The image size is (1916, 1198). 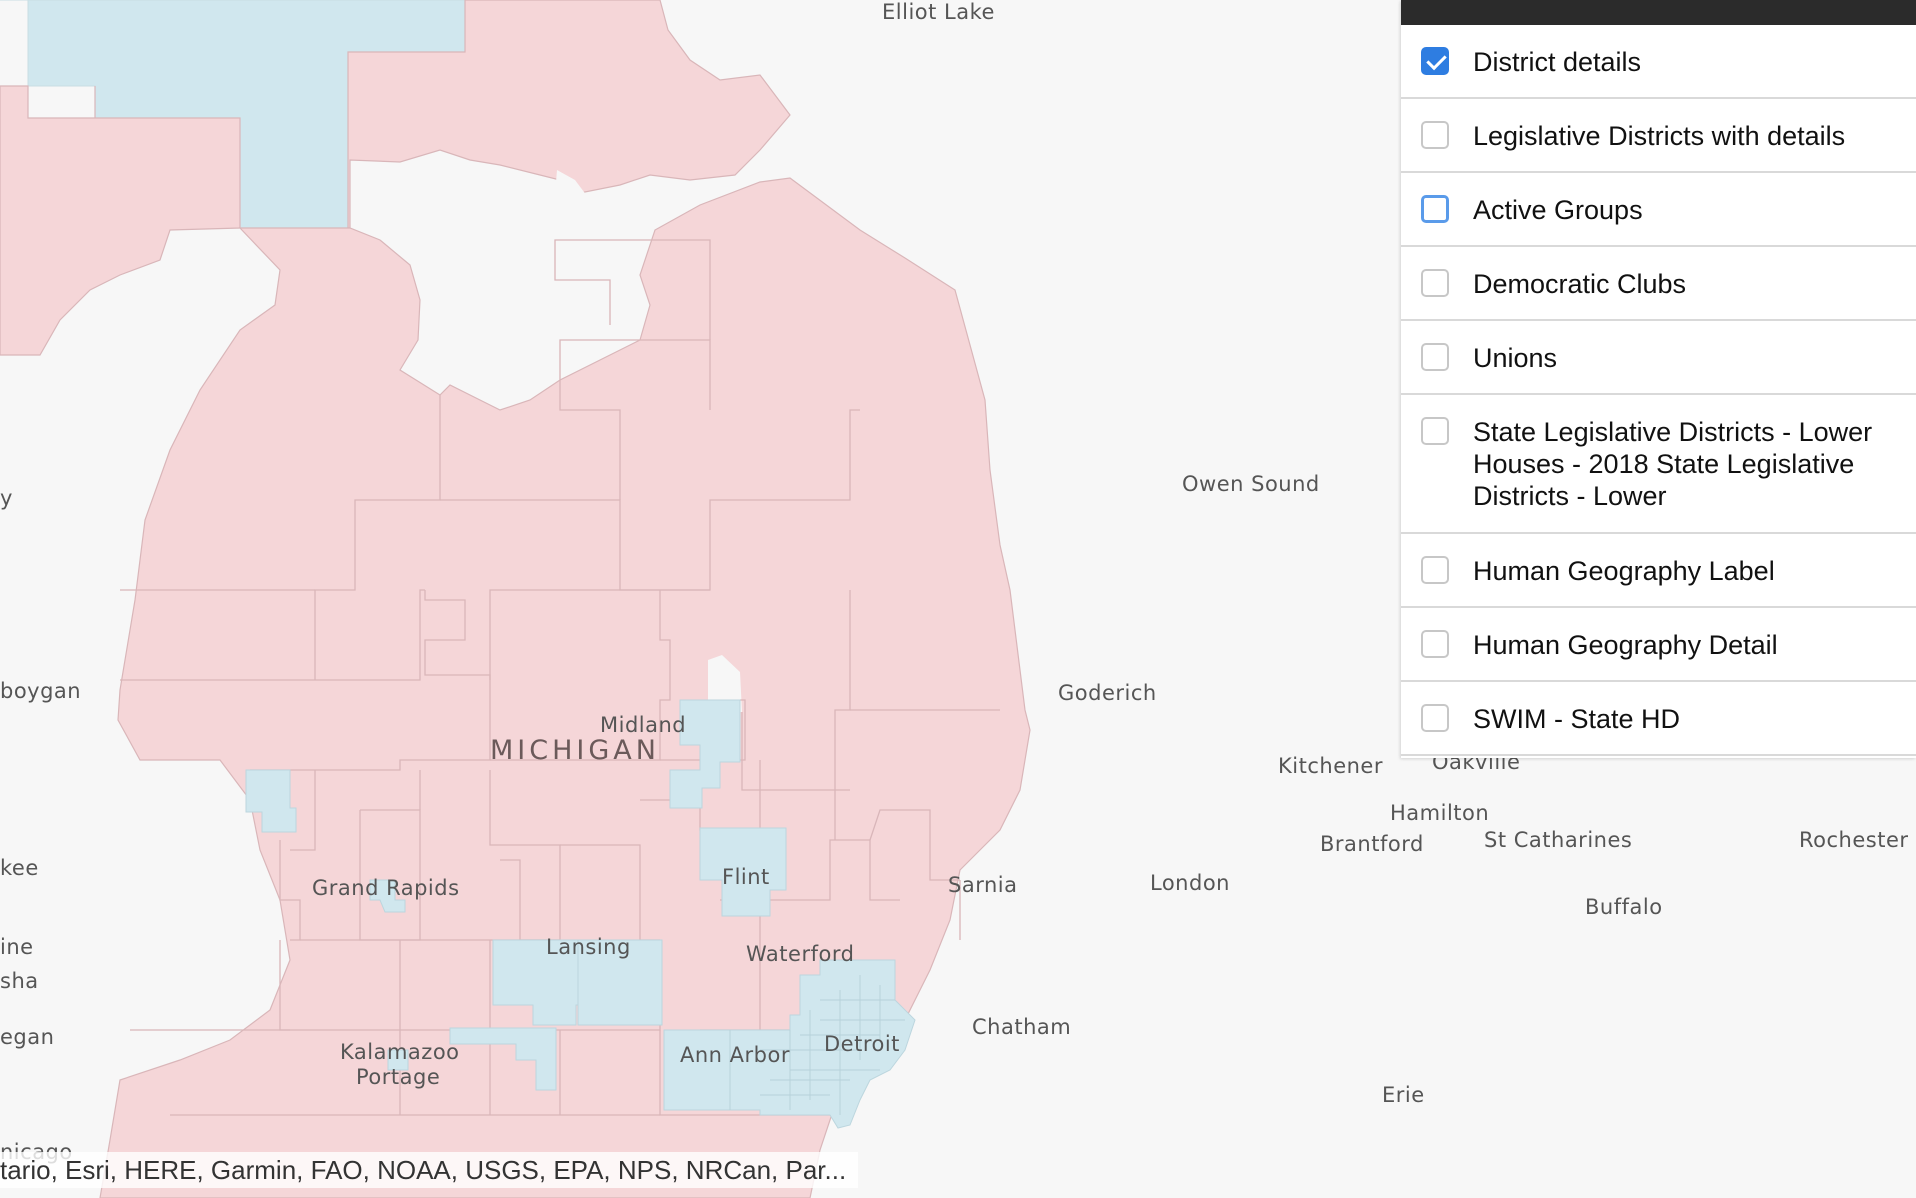 What do you see at coordinates (1658, 12) in the screenshot?
I see `panel-header` at bounding box center [1658, 12].